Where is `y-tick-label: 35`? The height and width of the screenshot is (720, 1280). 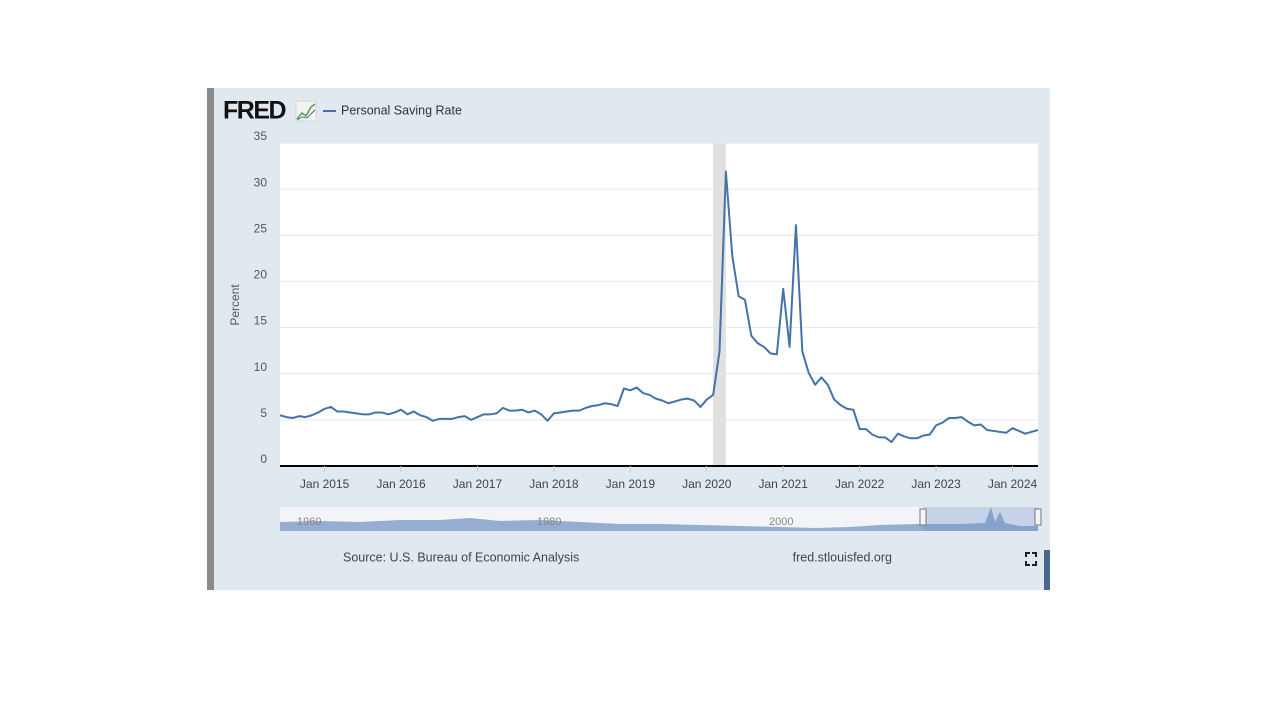
y-tick-label: 35 is located at coordinates (261, 136).